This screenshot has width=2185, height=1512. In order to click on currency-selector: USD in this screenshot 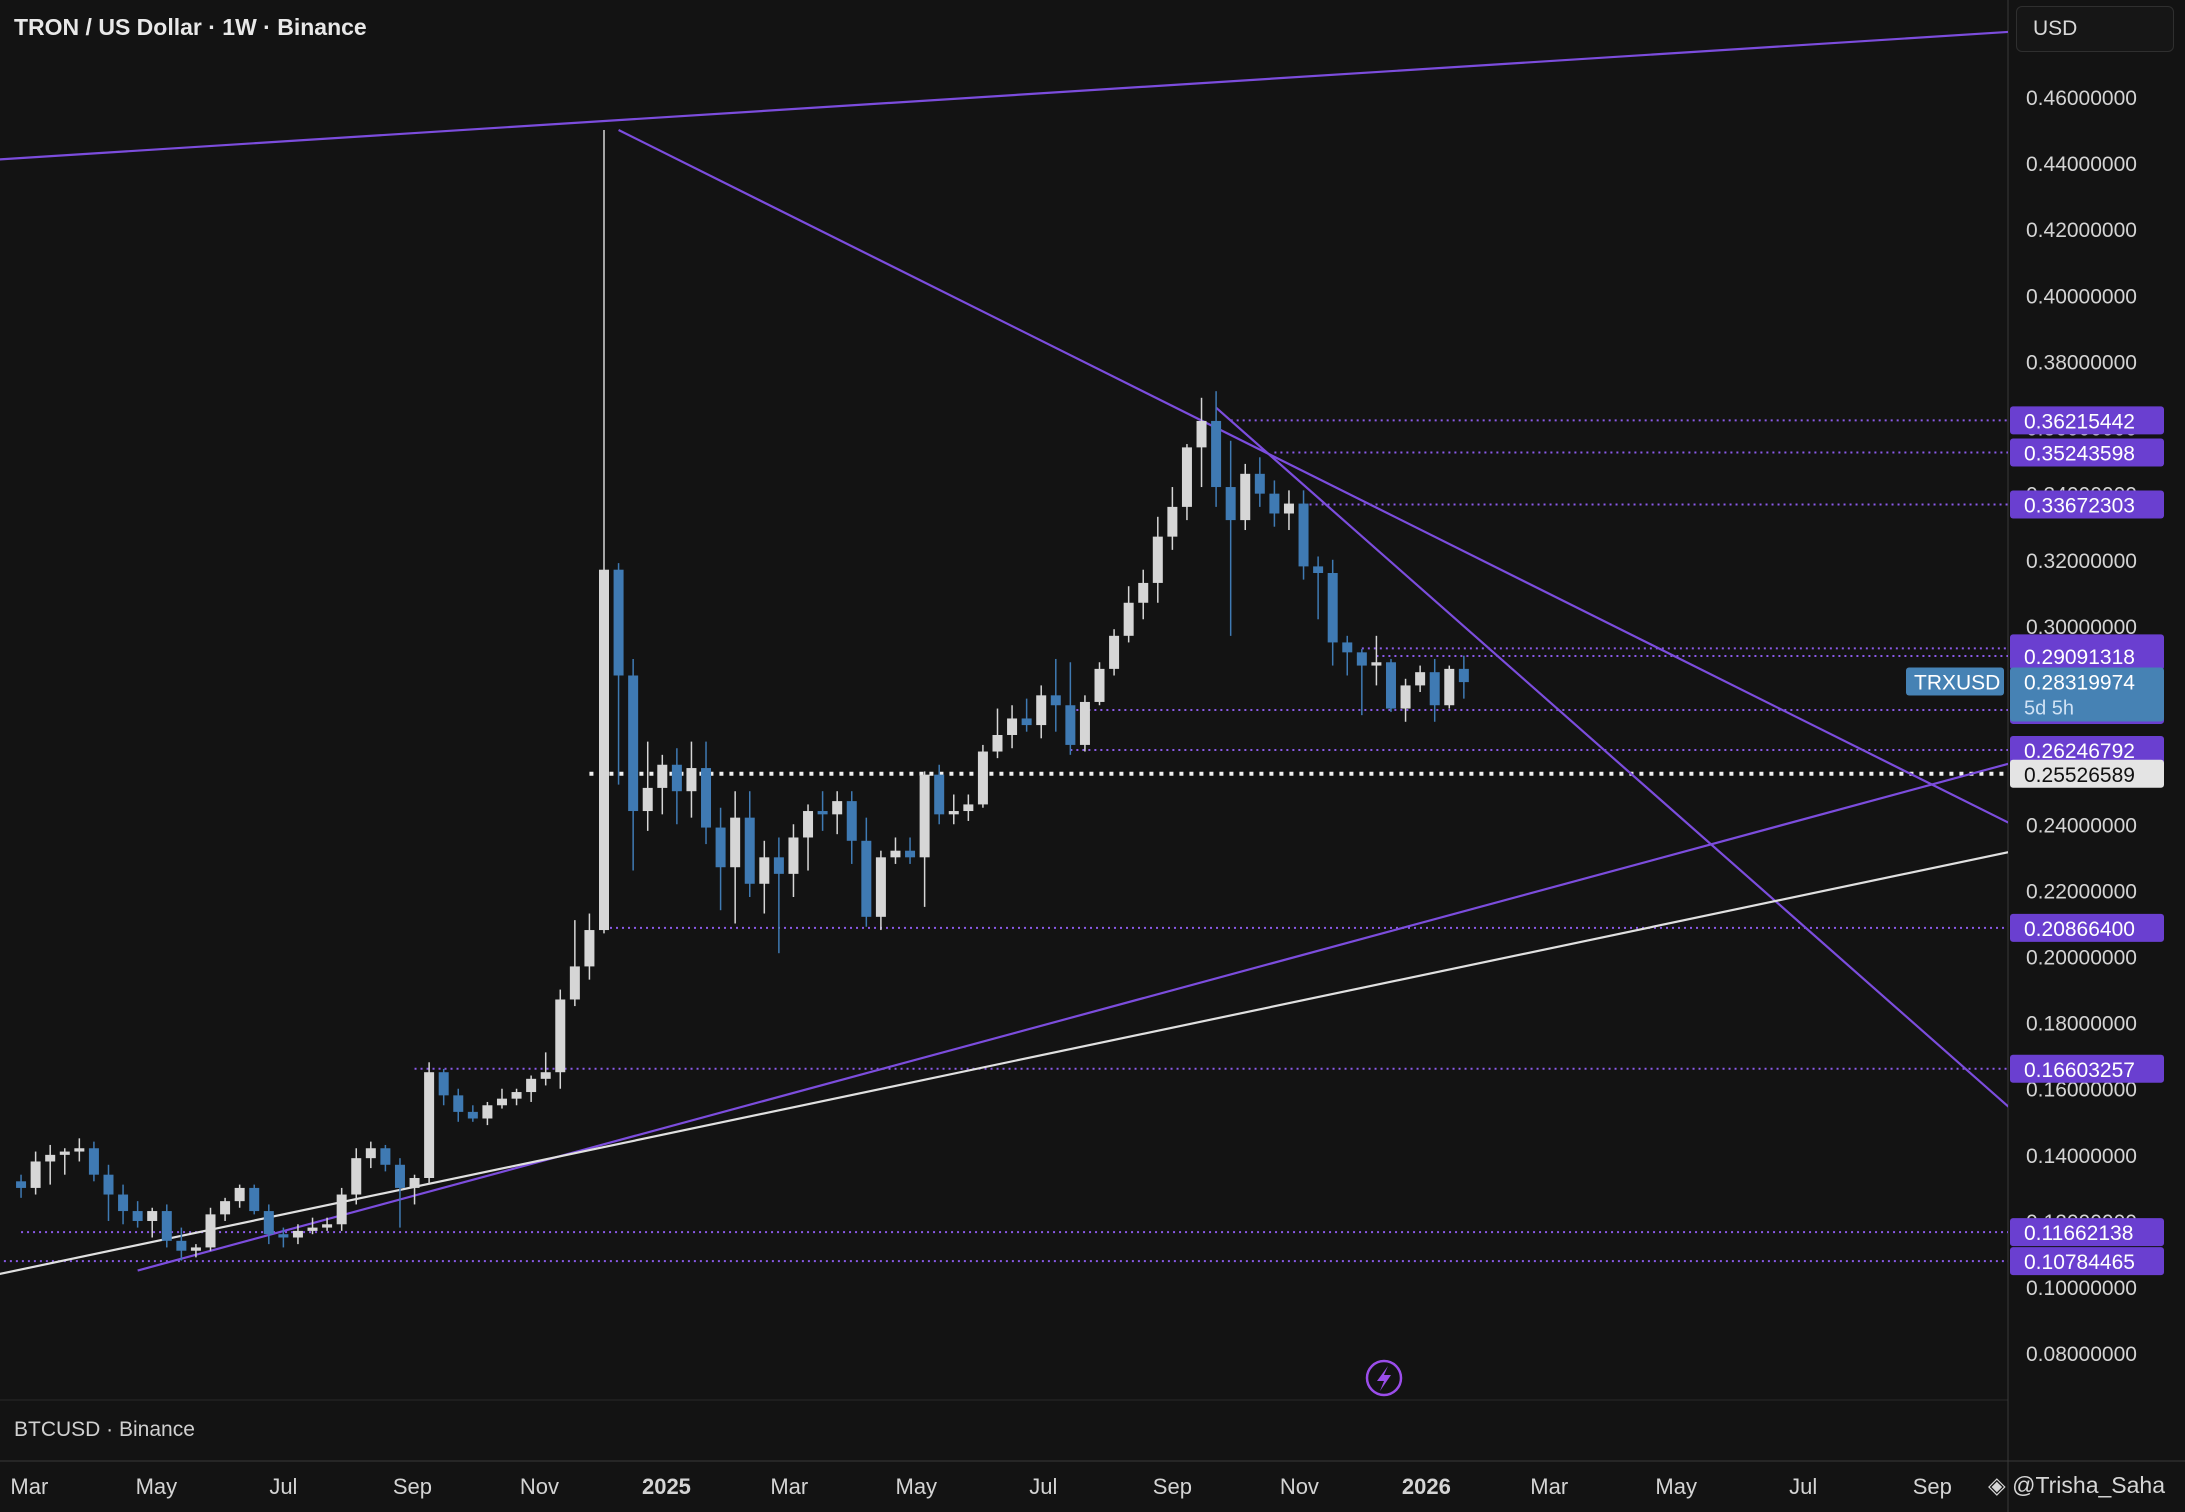, I will do `click(2095, 29)`.